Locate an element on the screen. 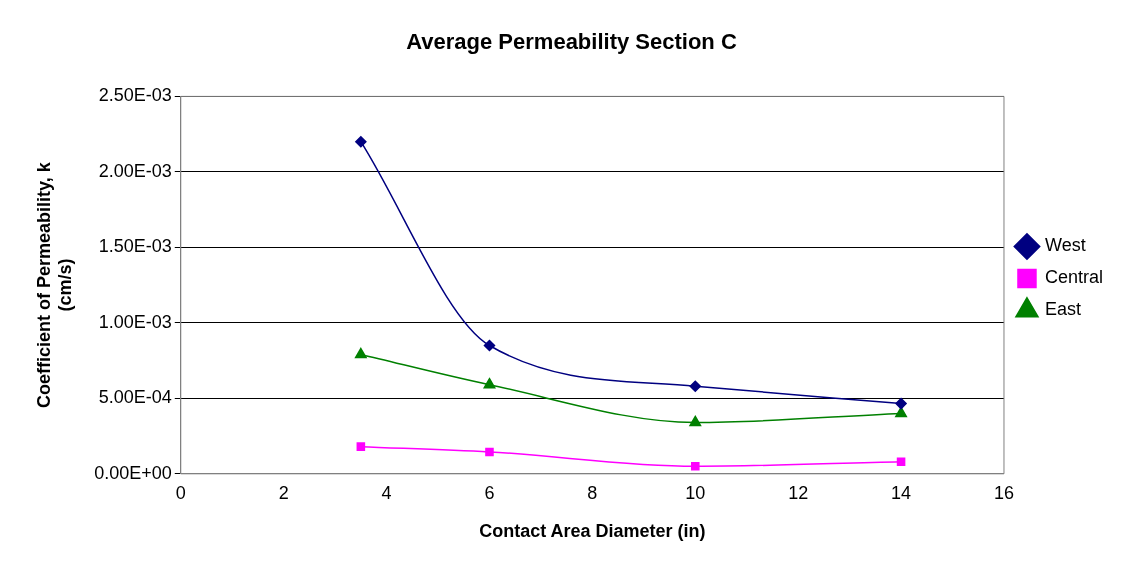 Image resolution: width=1133 pixels, height=567 pixels. x-tick-label: 2 is located at coordinates (283, 492).